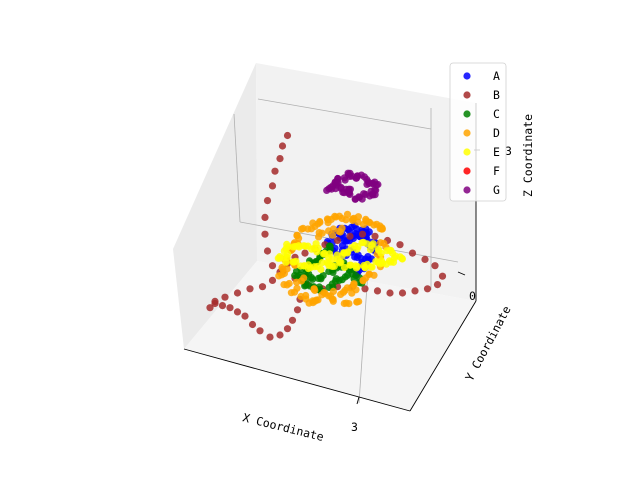  What do you see at coordinates (472, 296) in the screenshot?
I see `y-tick-label: 0` at bounding box center [472, 296].